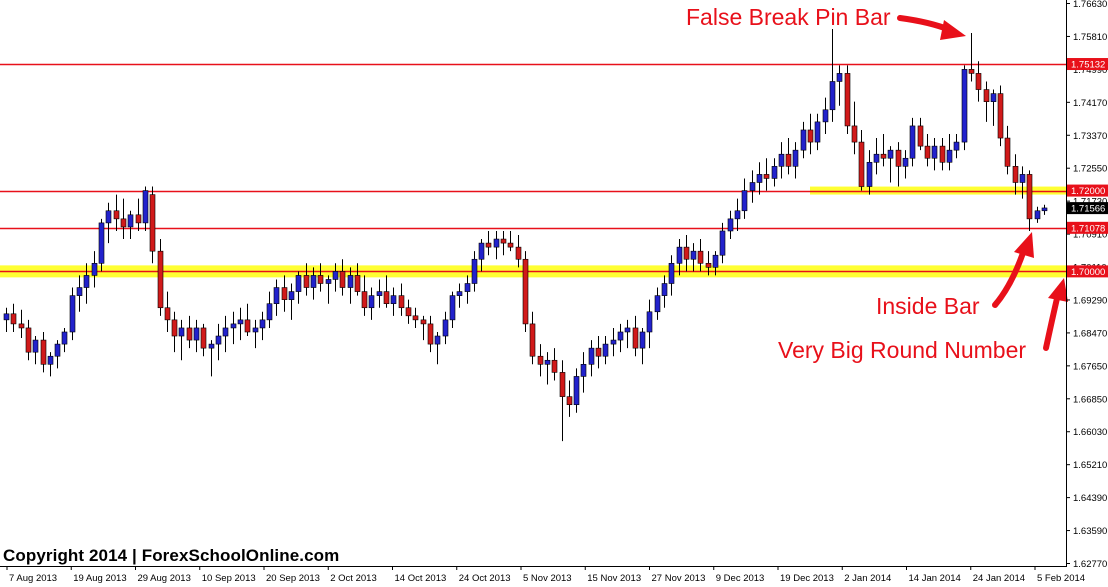  What do you see at coordinates (1090, 136) in the screenshot?
I see `y-tick-label-4: 1.73370` at bounding box center [1090, 136].